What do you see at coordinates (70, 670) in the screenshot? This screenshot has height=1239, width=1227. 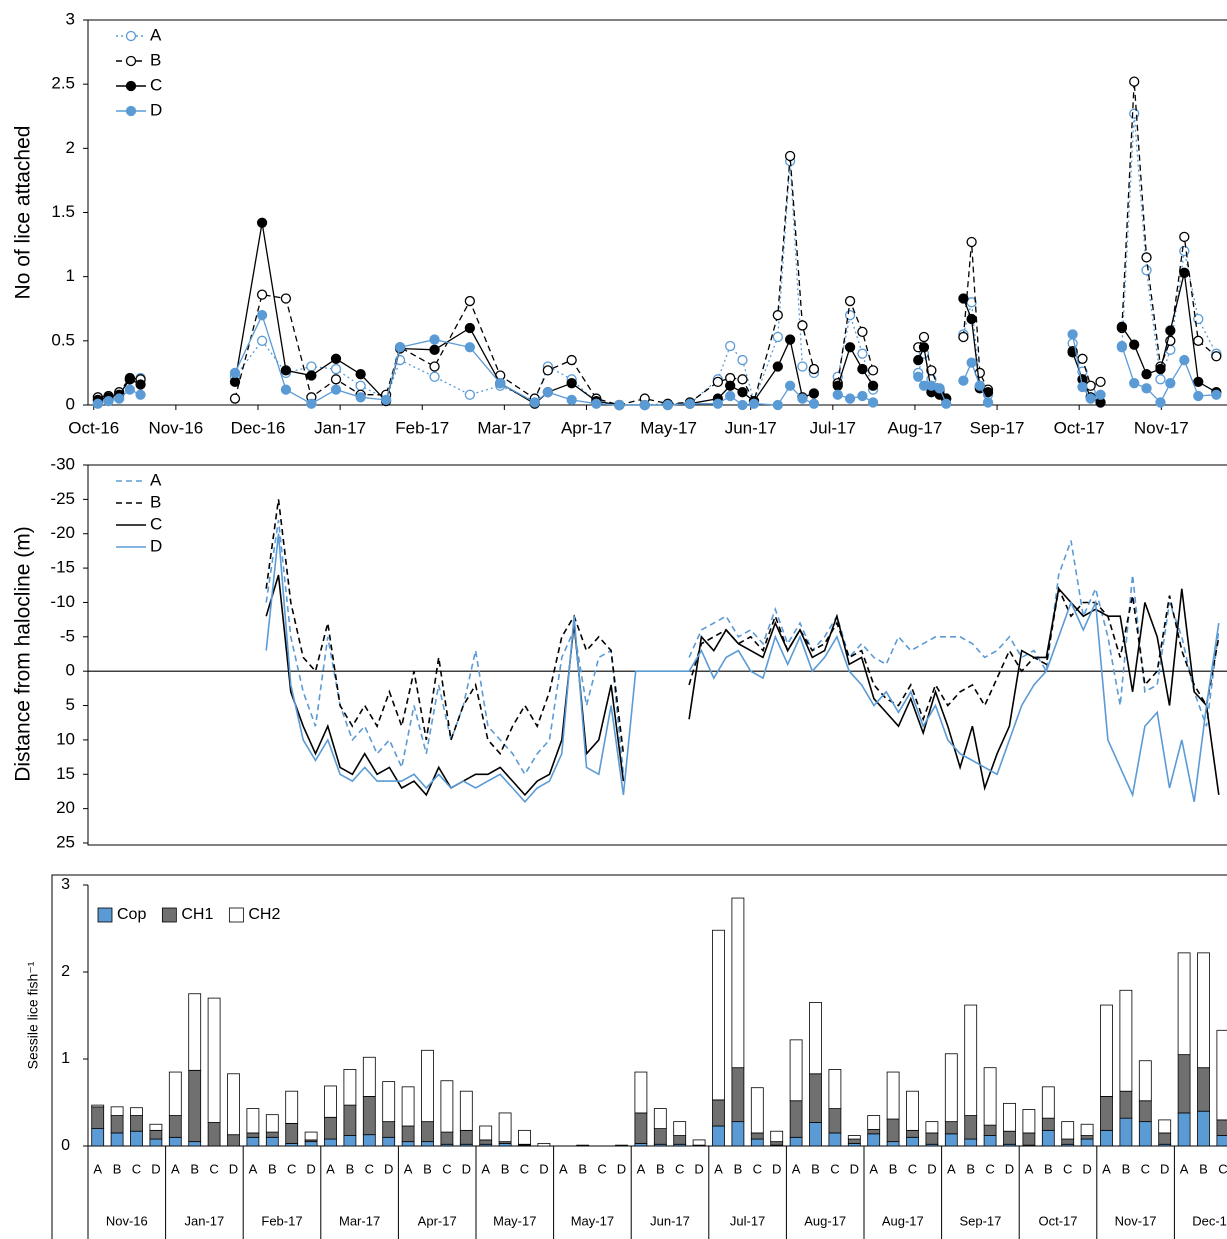 I see `y-tick-label: 0` at bounding box center [70, 670].